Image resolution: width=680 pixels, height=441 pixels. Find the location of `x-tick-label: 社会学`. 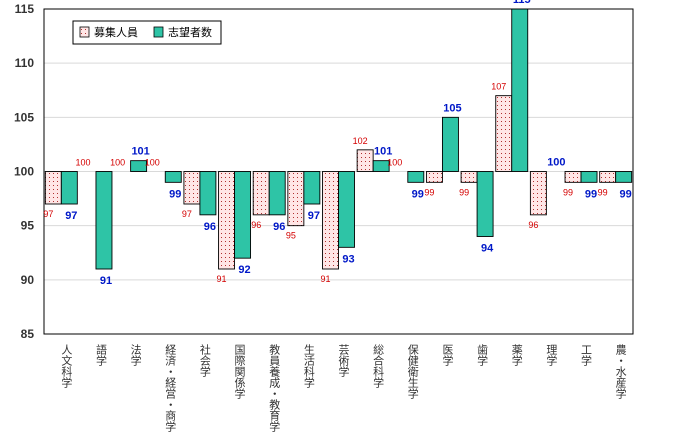

x-tick-label: 社会学 is located at coordinates (204, 360).